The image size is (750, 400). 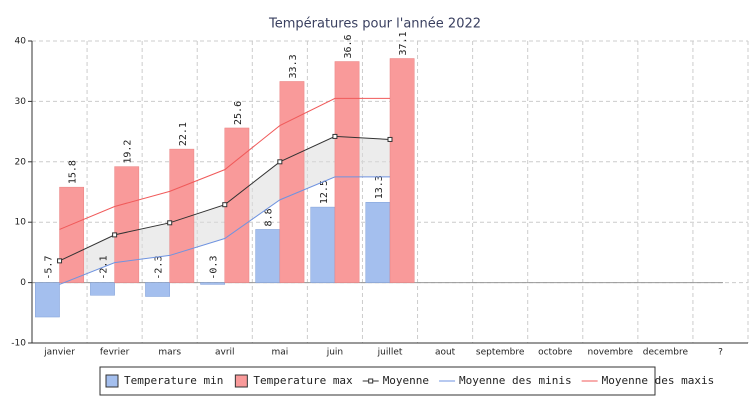 I want to click on value-label: 22.1, so click(x=183, y=134).